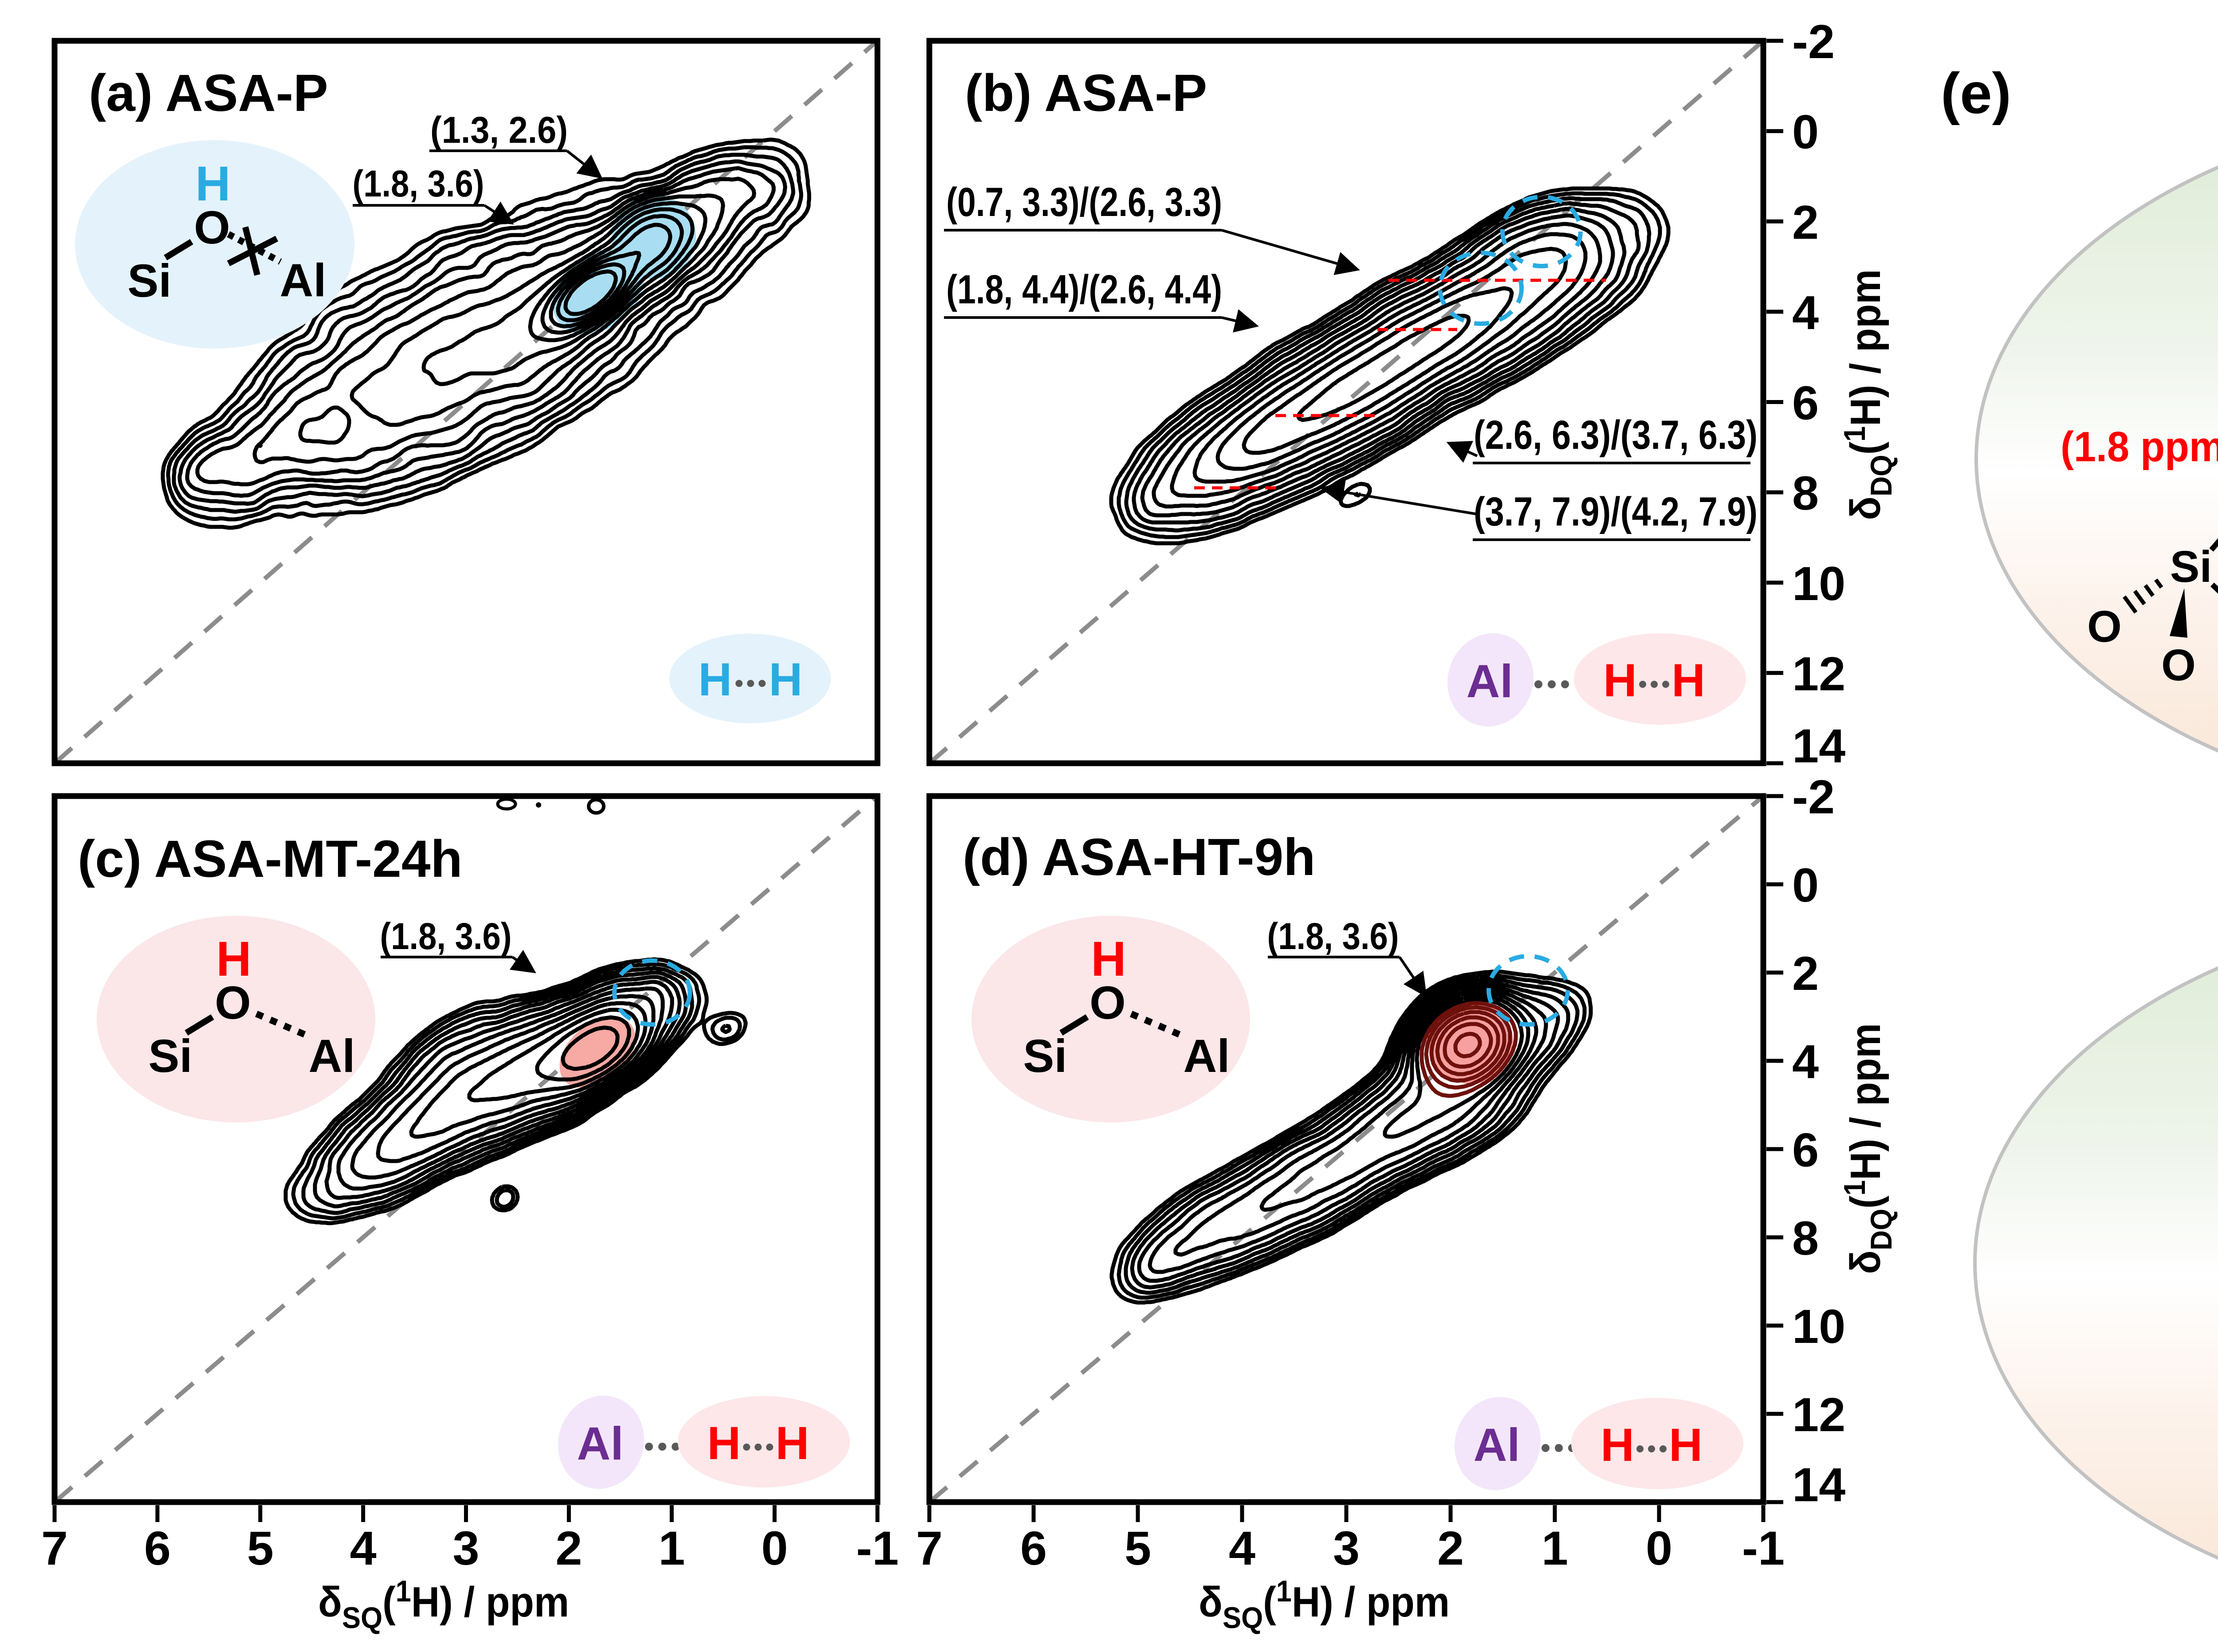 This screenshot has height=1652, width=2218. I want to click on svg-text: (e), so click(1976, 93).